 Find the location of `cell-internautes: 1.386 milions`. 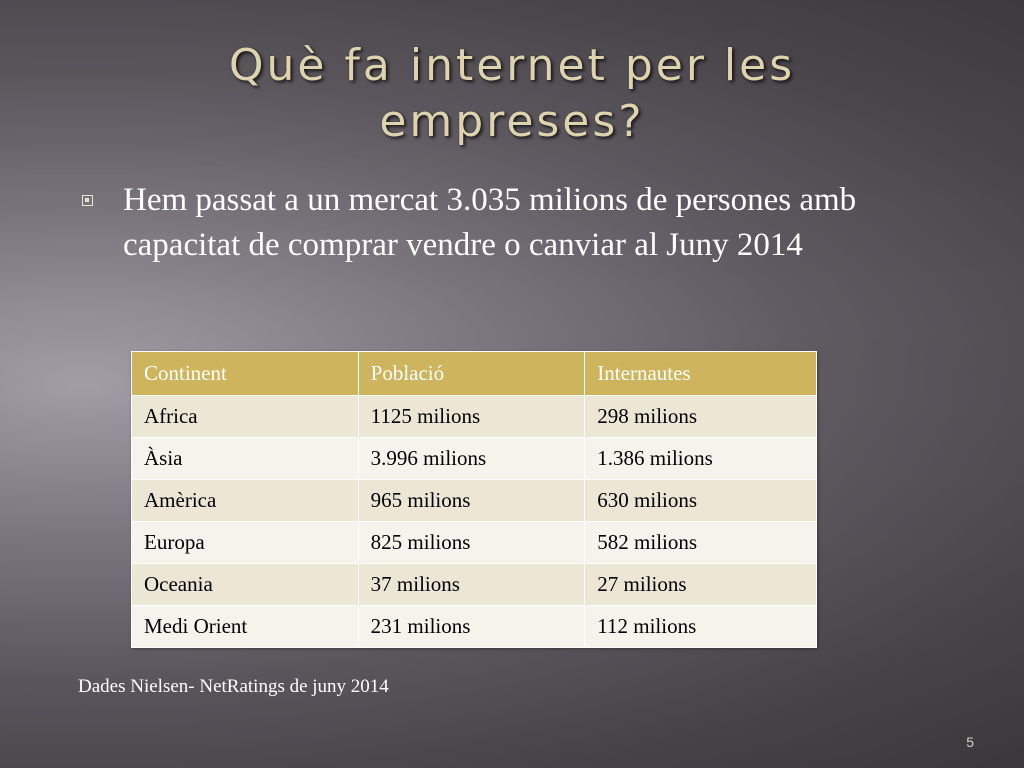

cell-internautes: 1.386 milions is located at coordinates (700, 458).